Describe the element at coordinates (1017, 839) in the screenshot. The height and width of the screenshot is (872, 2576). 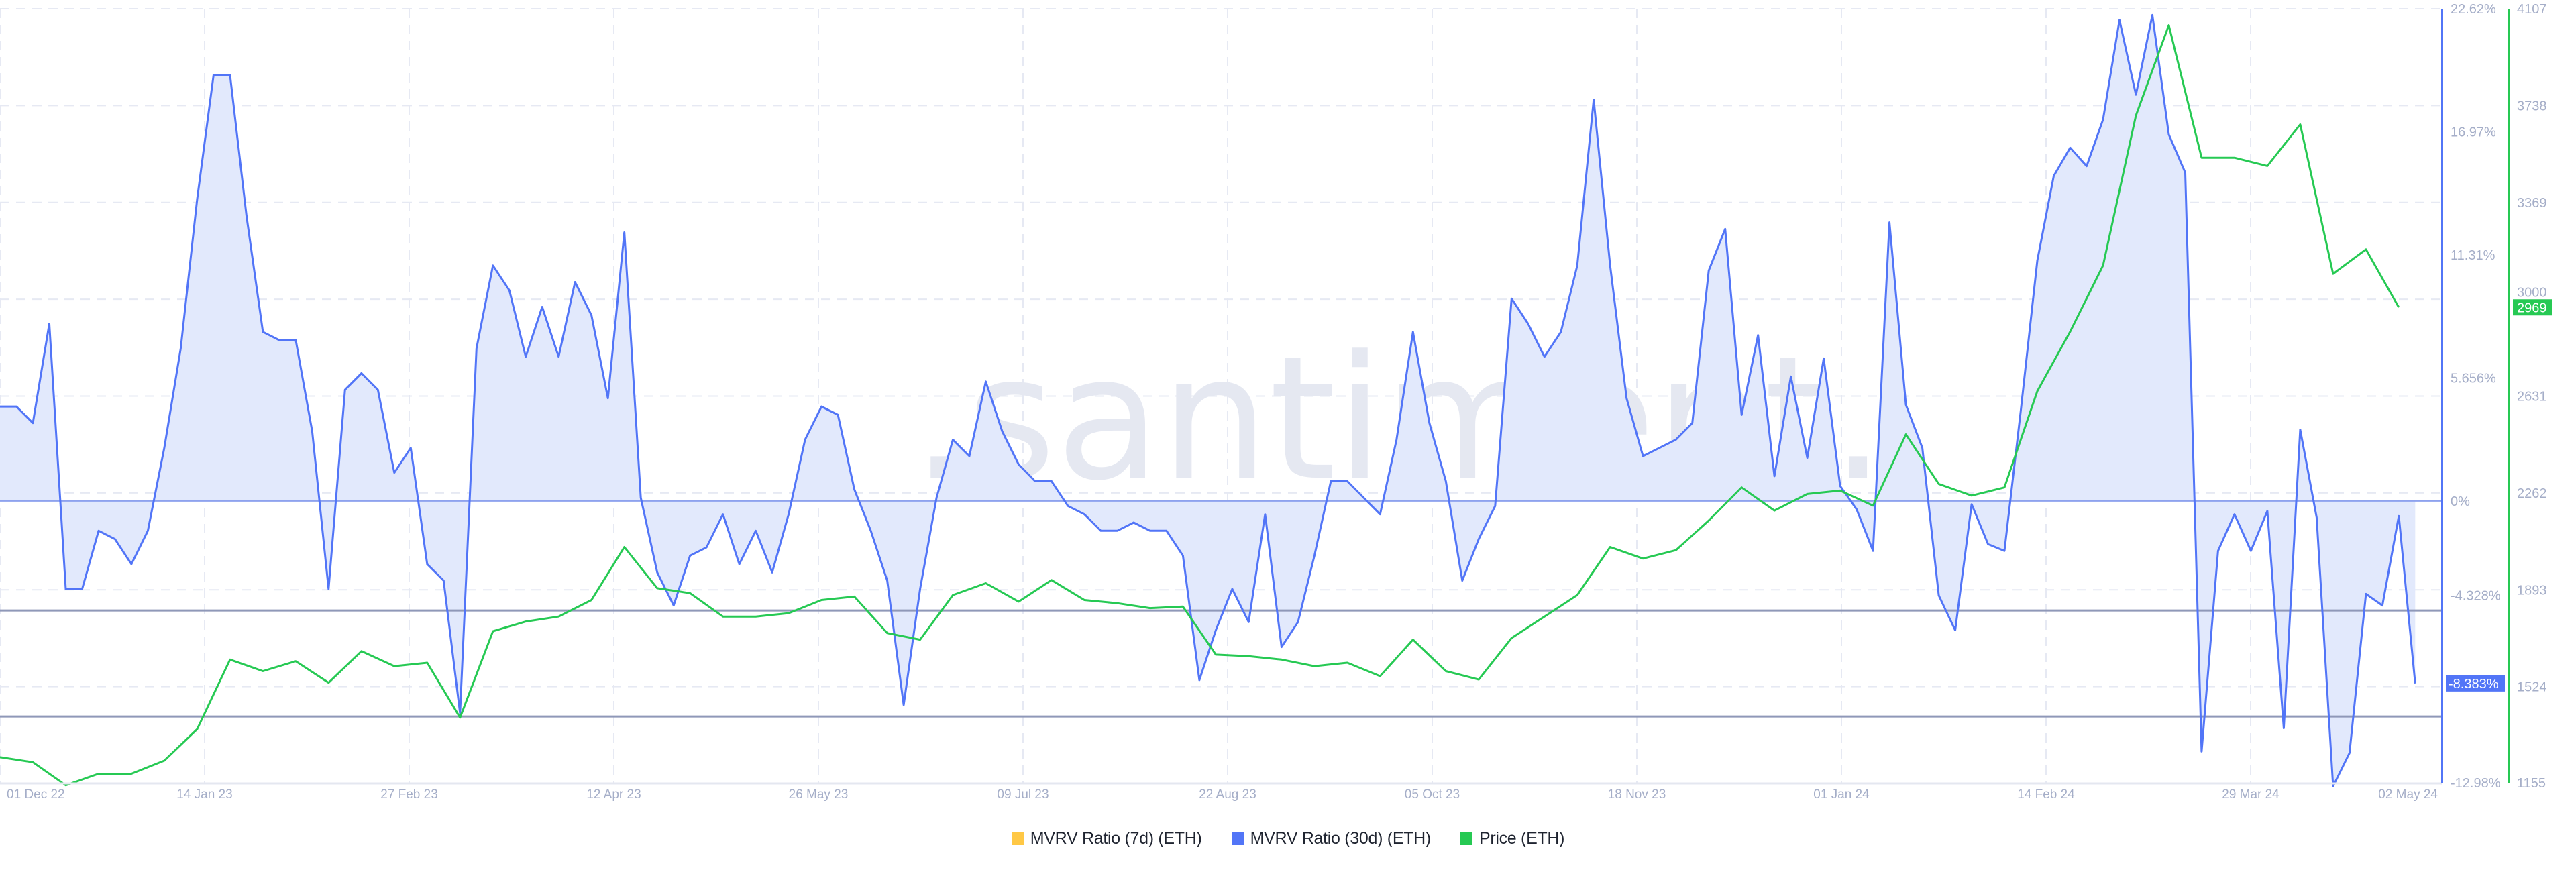
I see `legend-swatch-yellow` at that location.